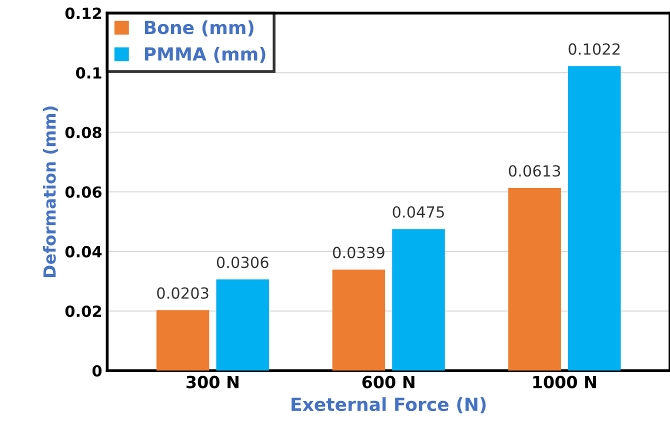 This screenshot has height=436, width=670. What do you see at coordinates (242, 262) in the screenshot?
I see `data-label: 0.0306` at bounding box center [242, 262].